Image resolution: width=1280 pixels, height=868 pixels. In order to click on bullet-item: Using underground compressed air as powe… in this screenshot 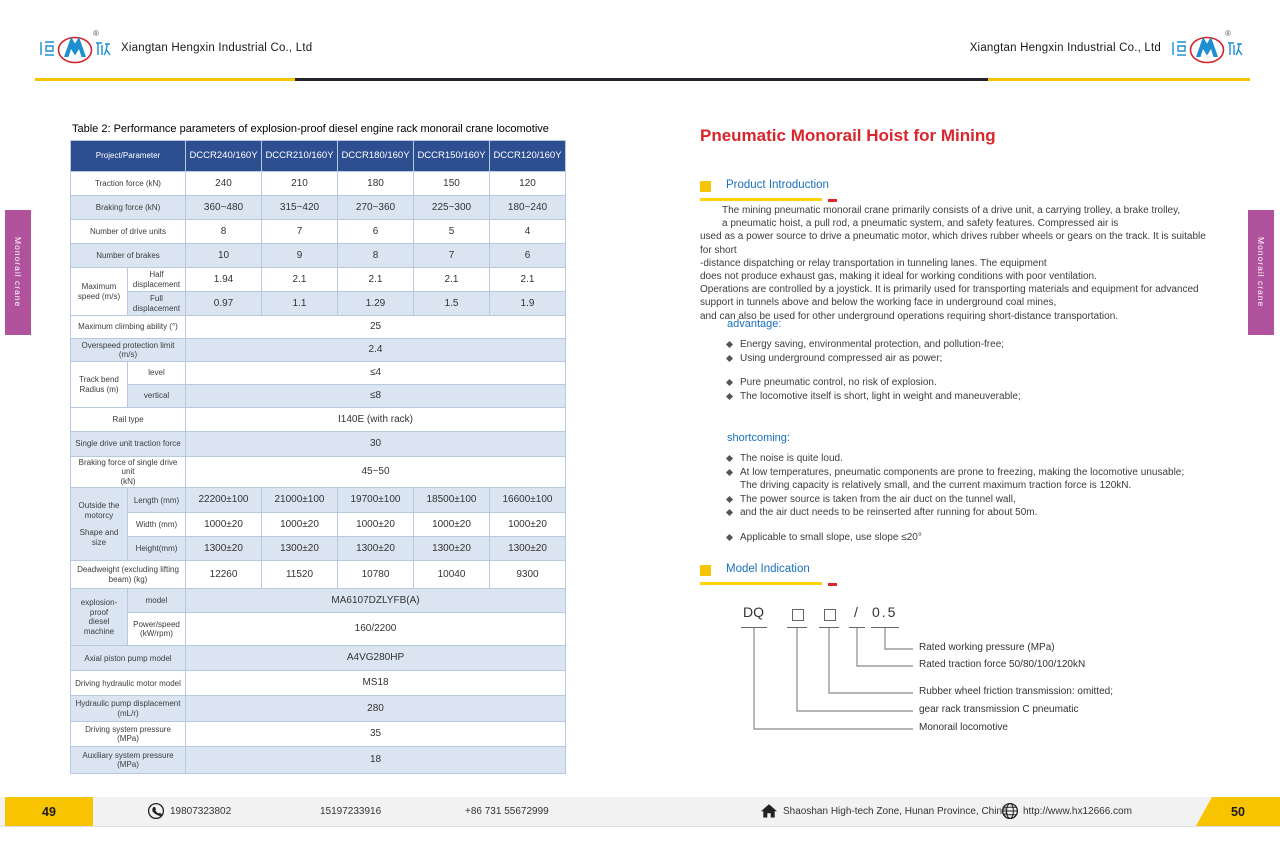, I will do `click(978, 359)`.